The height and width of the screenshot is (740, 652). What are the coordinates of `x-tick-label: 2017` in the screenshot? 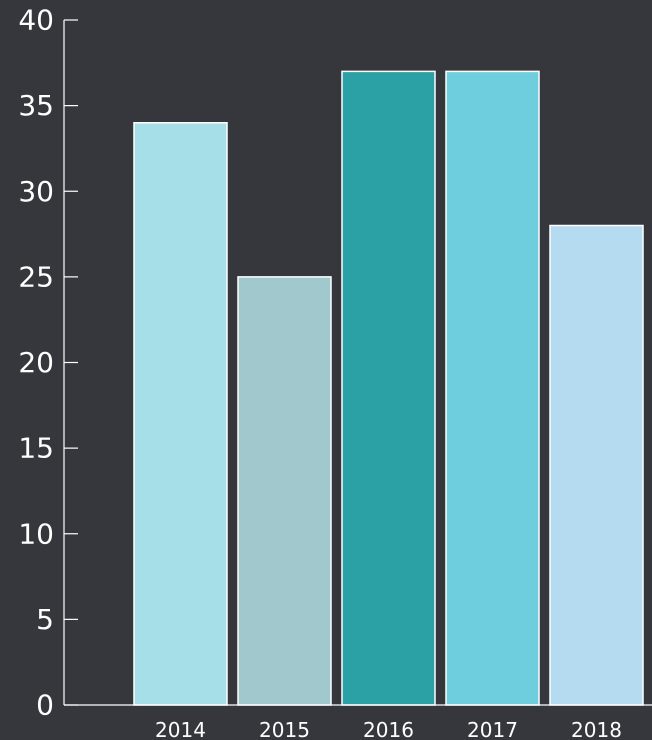 It's located at (492, 729).